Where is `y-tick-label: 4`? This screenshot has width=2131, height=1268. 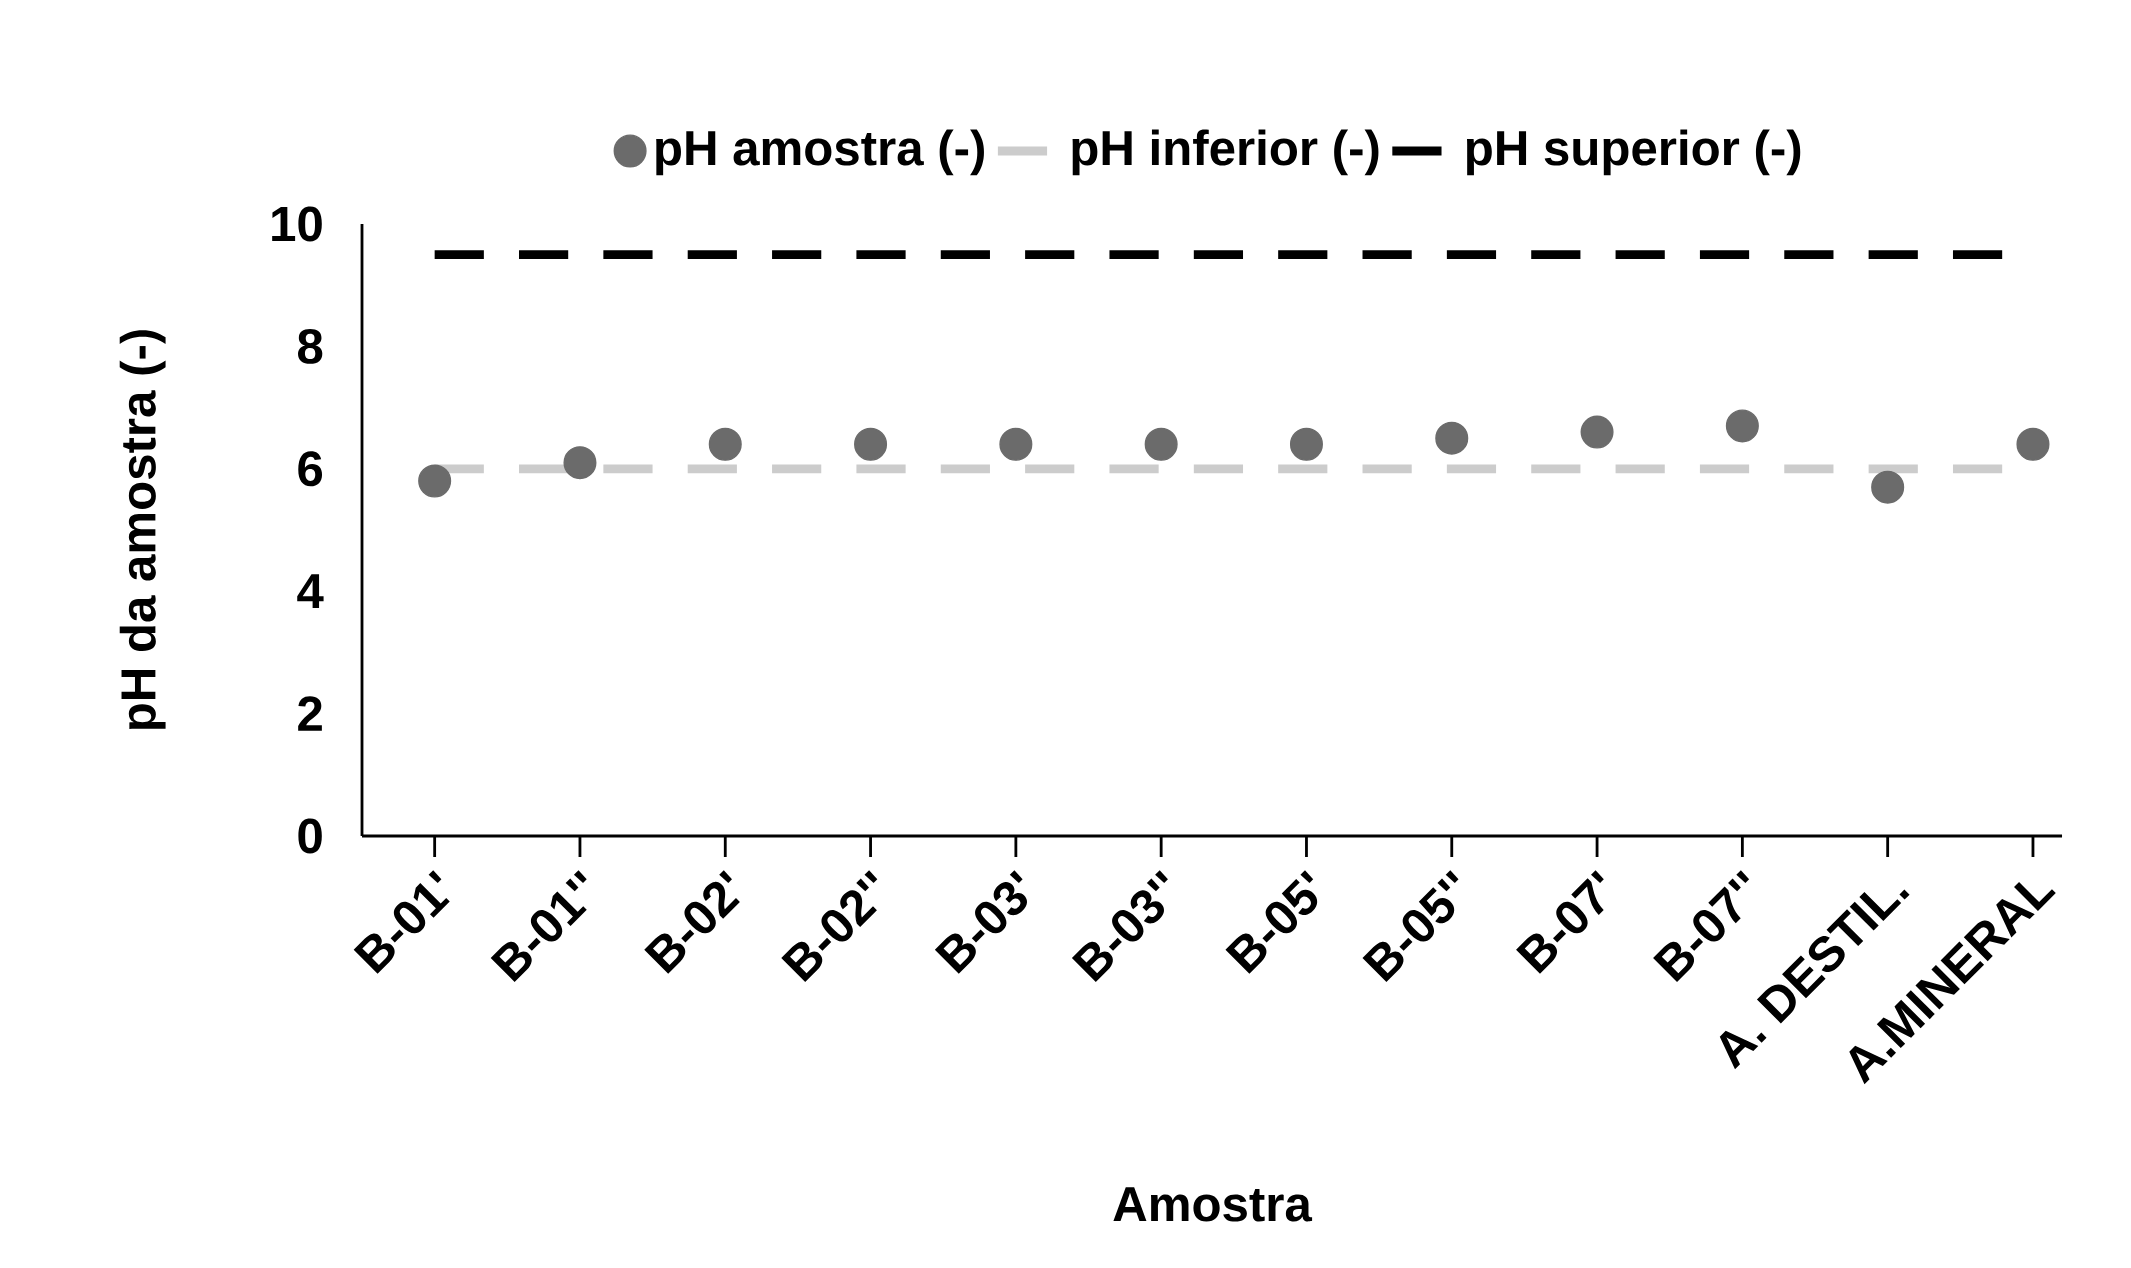
y-tick-label: 4 is located at coordinates (310, 591).